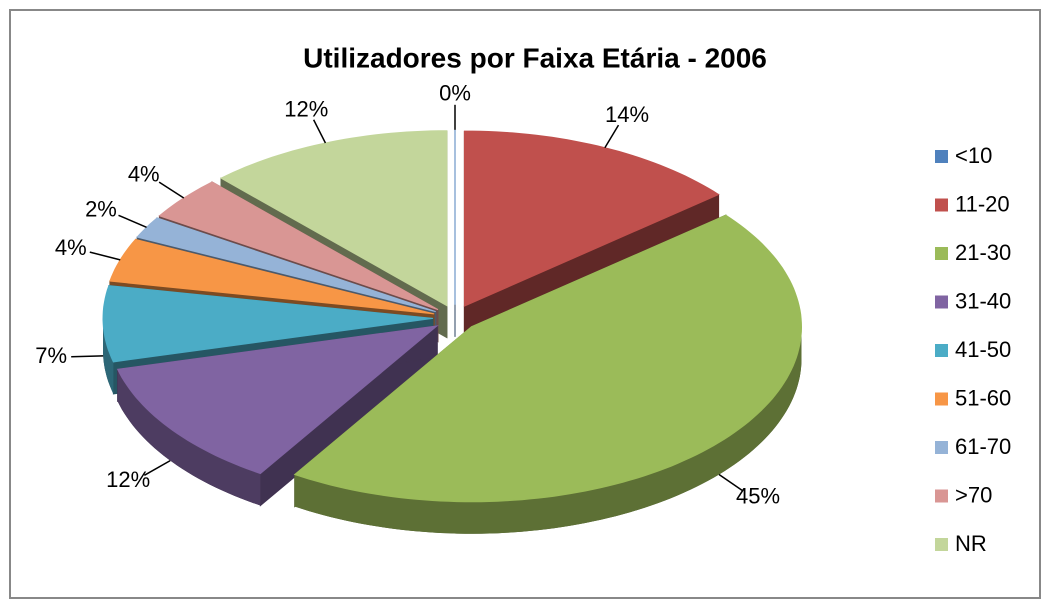 The height and width of the screenshot is (608, 1050). Describe the element at coordinates (973, 155) in the screenshot. I see `legend-label: <10` at that location.